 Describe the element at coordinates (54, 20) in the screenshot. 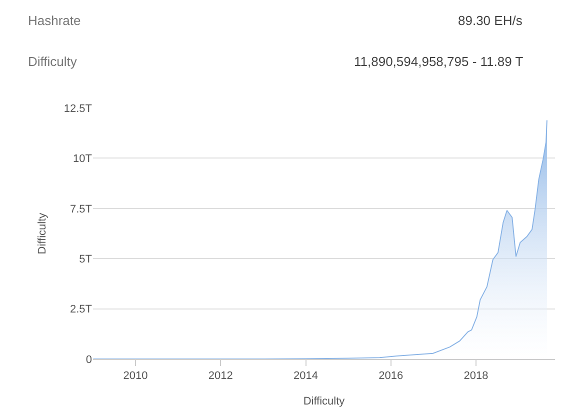

I see `text: Hashrate` at that location.